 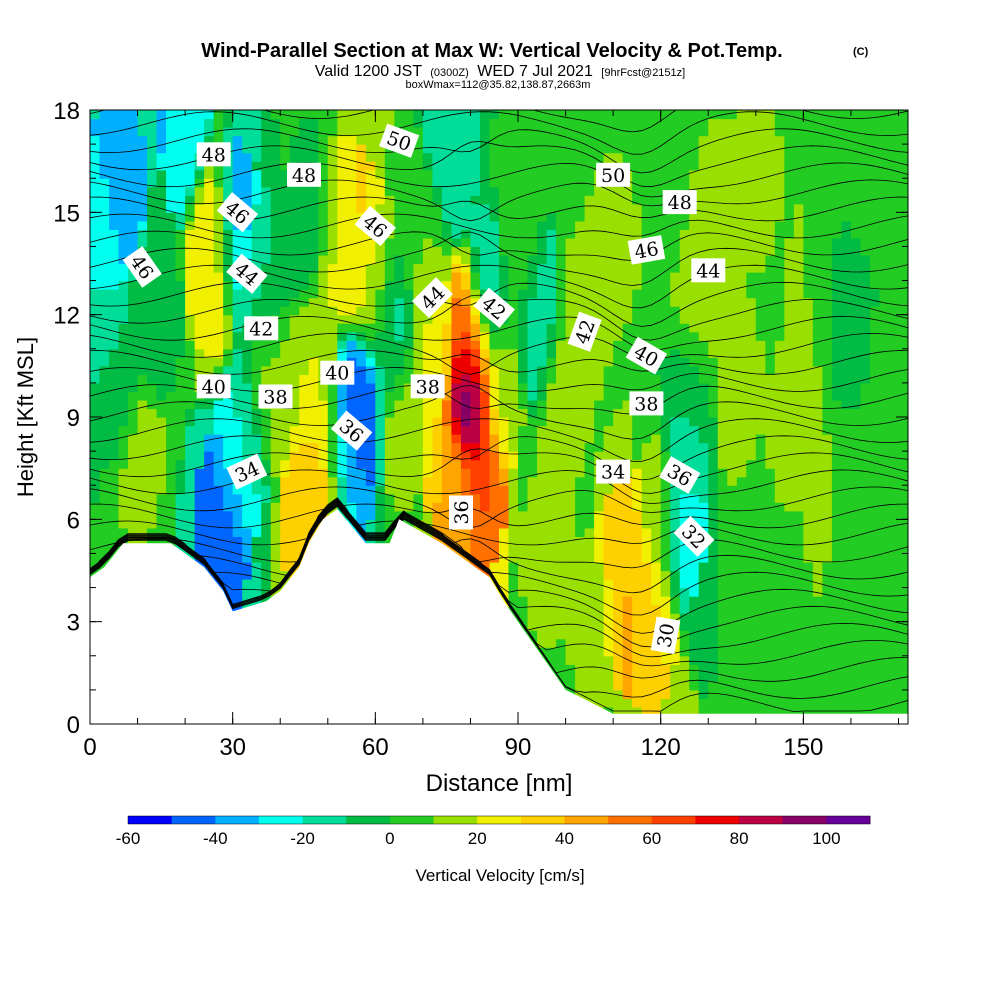 I want to click on colorbar-tick-label: 40, so click(x=564, y=838).